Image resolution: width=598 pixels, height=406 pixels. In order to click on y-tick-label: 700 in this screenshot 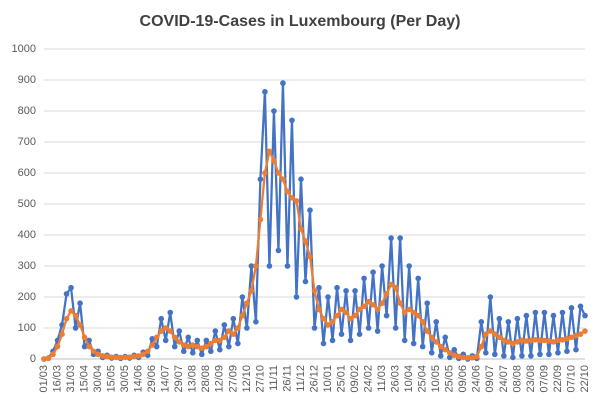, I will do `click(27, 142)`.